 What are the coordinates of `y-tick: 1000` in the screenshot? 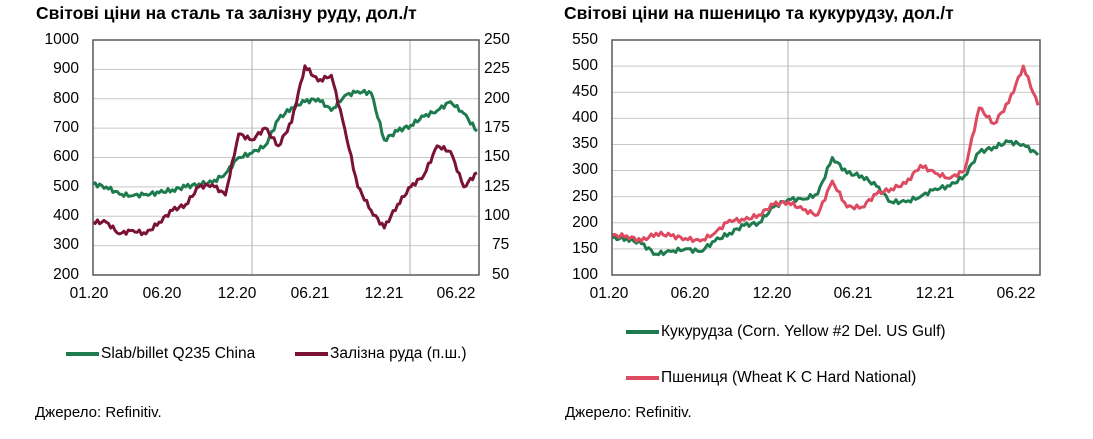 It's located at (61, 39).